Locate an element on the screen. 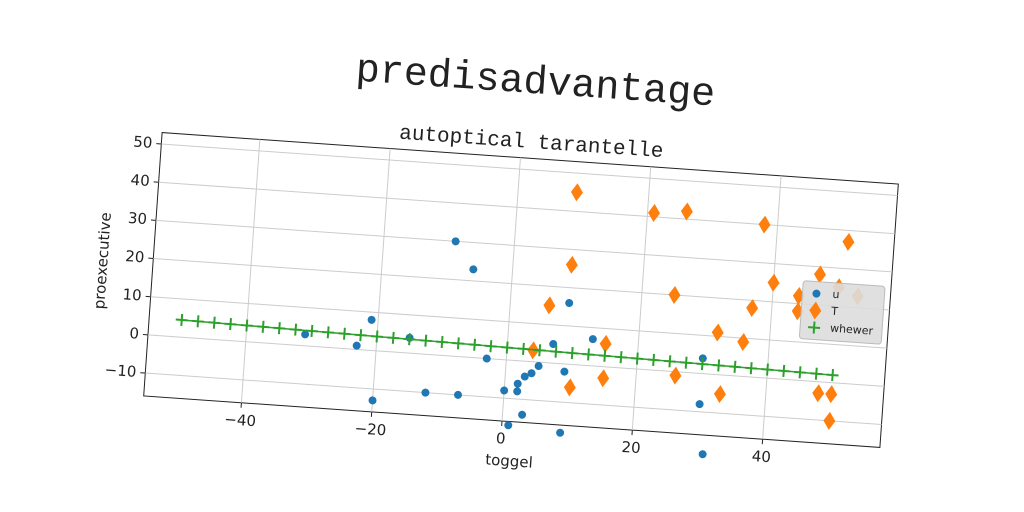 This screenshot has width=1024, height=512. y-tick-label: −10 is located at coordinates (120, 371).